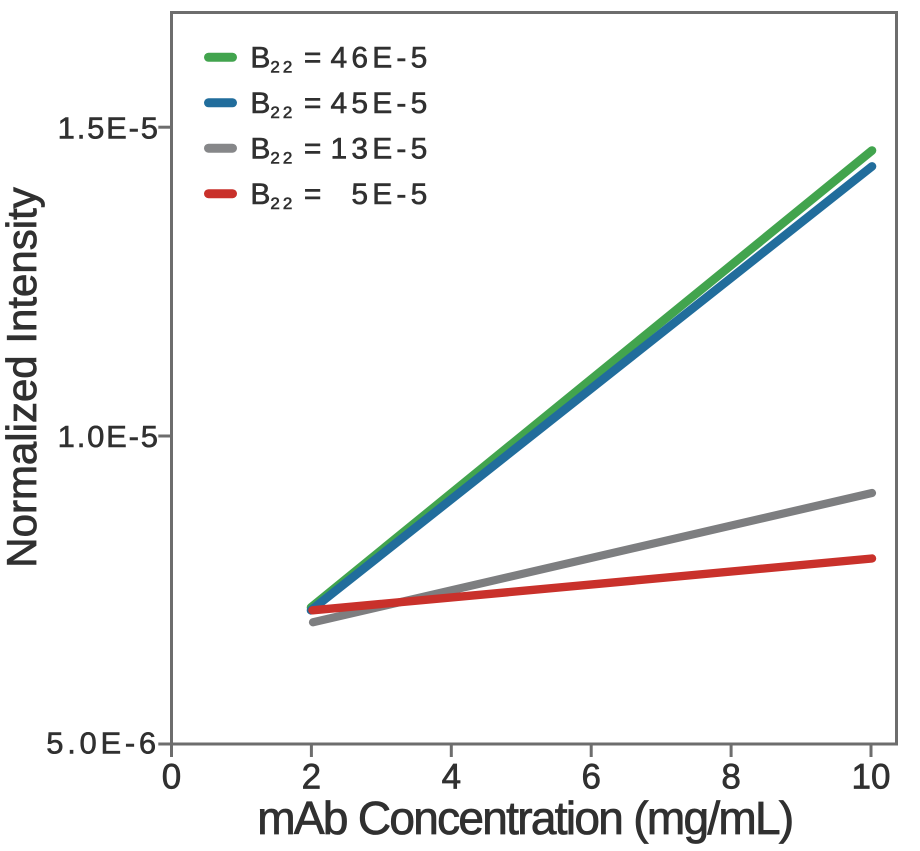 The height and width of the screenshot is (851, 920). What do you see at coordinates (380, 148) in the screenshot?
I see `svg-text: 13E-5` at bounding box center [380, 148].